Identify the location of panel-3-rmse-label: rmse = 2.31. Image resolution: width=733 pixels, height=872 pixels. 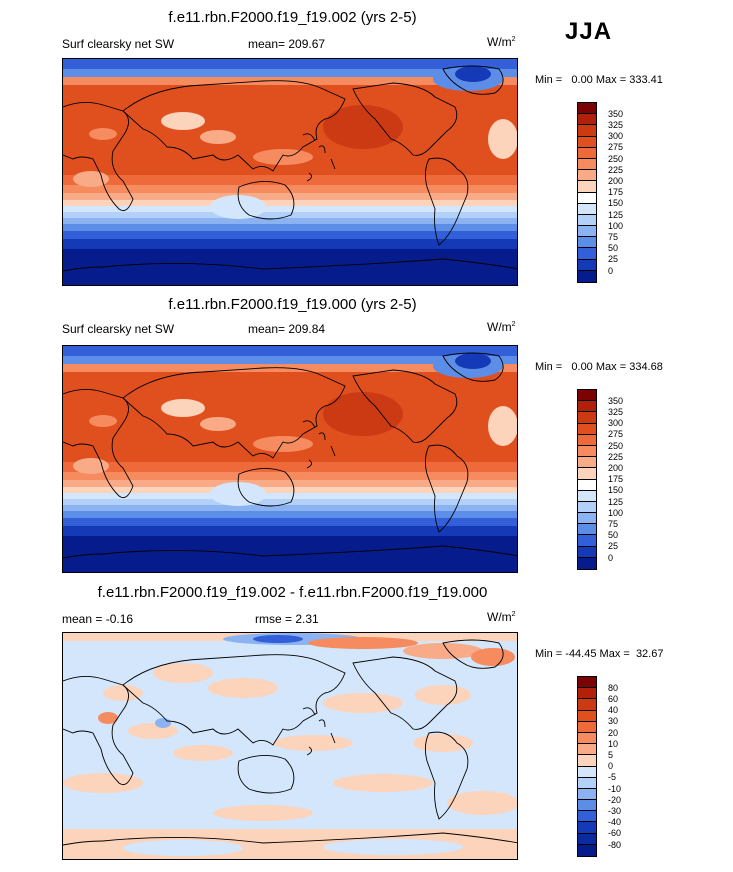
(287, 619).